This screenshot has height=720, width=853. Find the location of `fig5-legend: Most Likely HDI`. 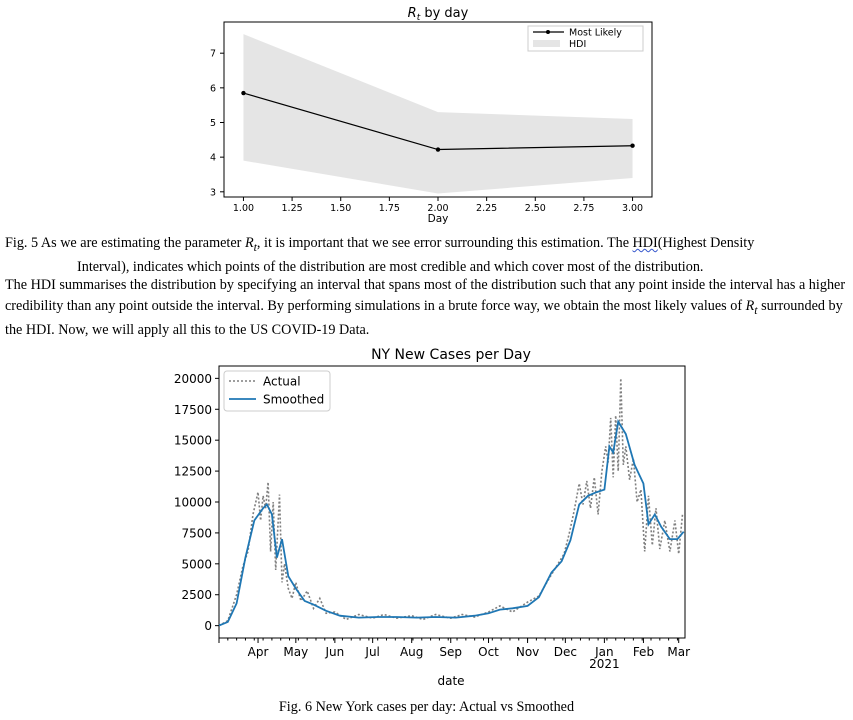

fig5-legend: Most Likely HDI is located at coordinates (585, 38).